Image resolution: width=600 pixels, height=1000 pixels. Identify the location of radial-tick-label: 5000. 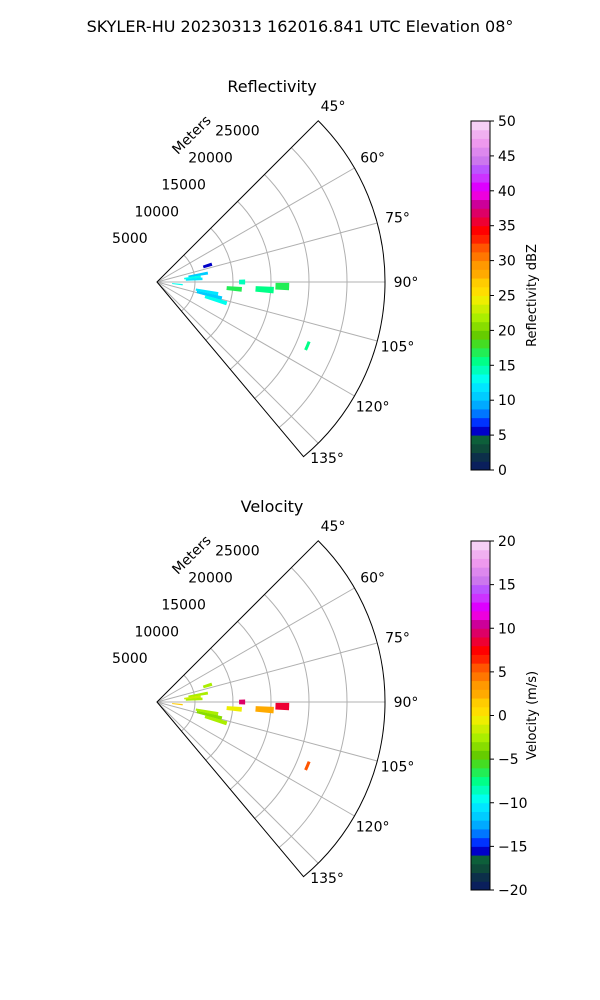
(130, 239).